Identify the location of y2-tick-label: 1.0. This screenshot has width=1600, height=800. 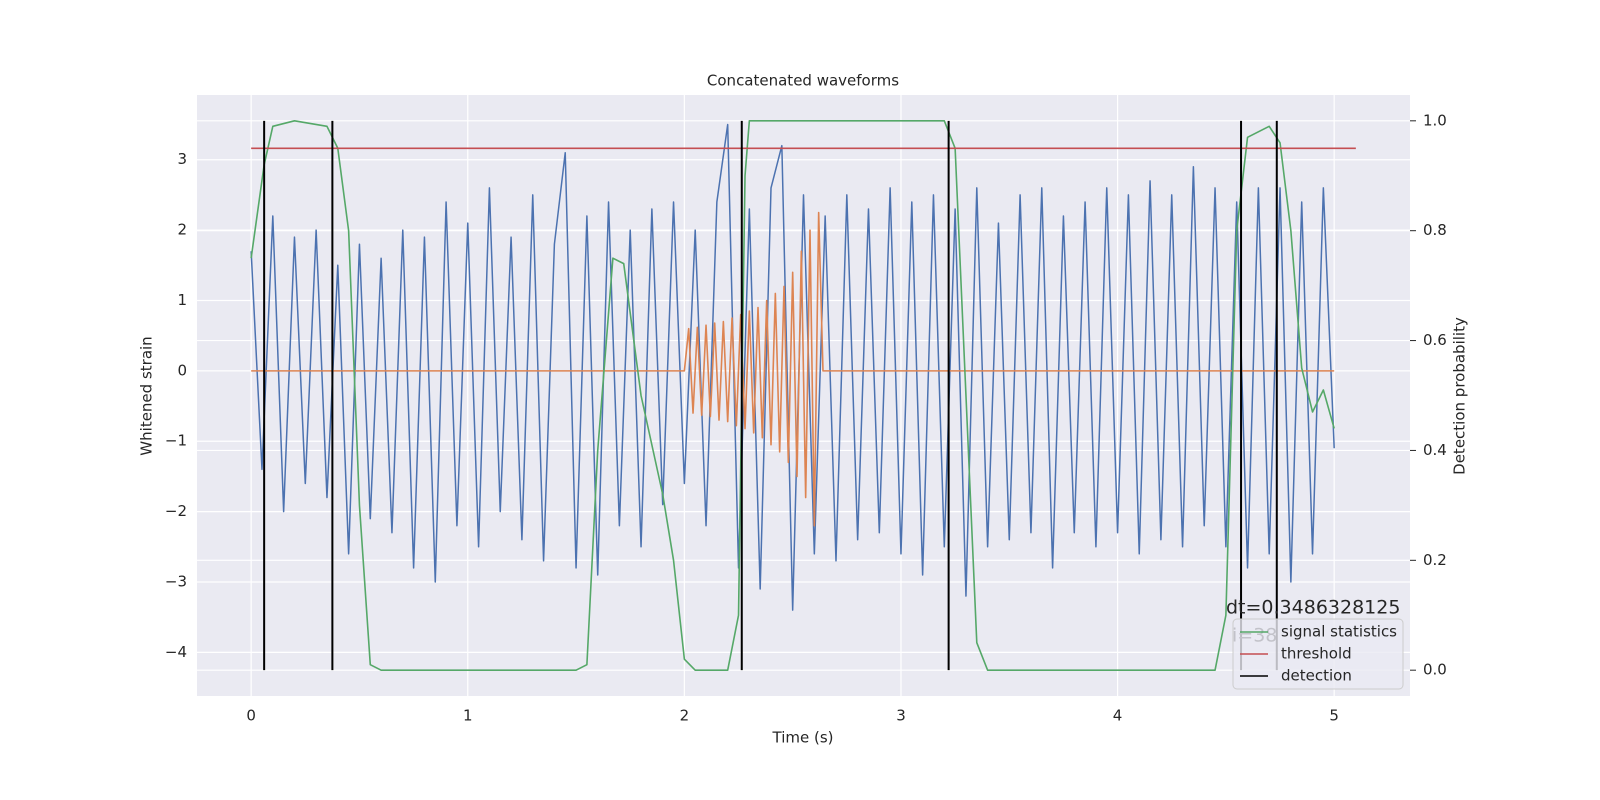
(1435, 120).